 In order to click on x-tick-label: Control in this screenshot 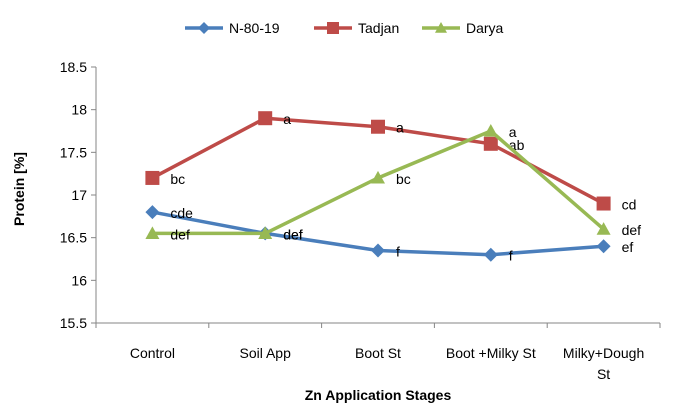, I will do `click(152, 353)`.